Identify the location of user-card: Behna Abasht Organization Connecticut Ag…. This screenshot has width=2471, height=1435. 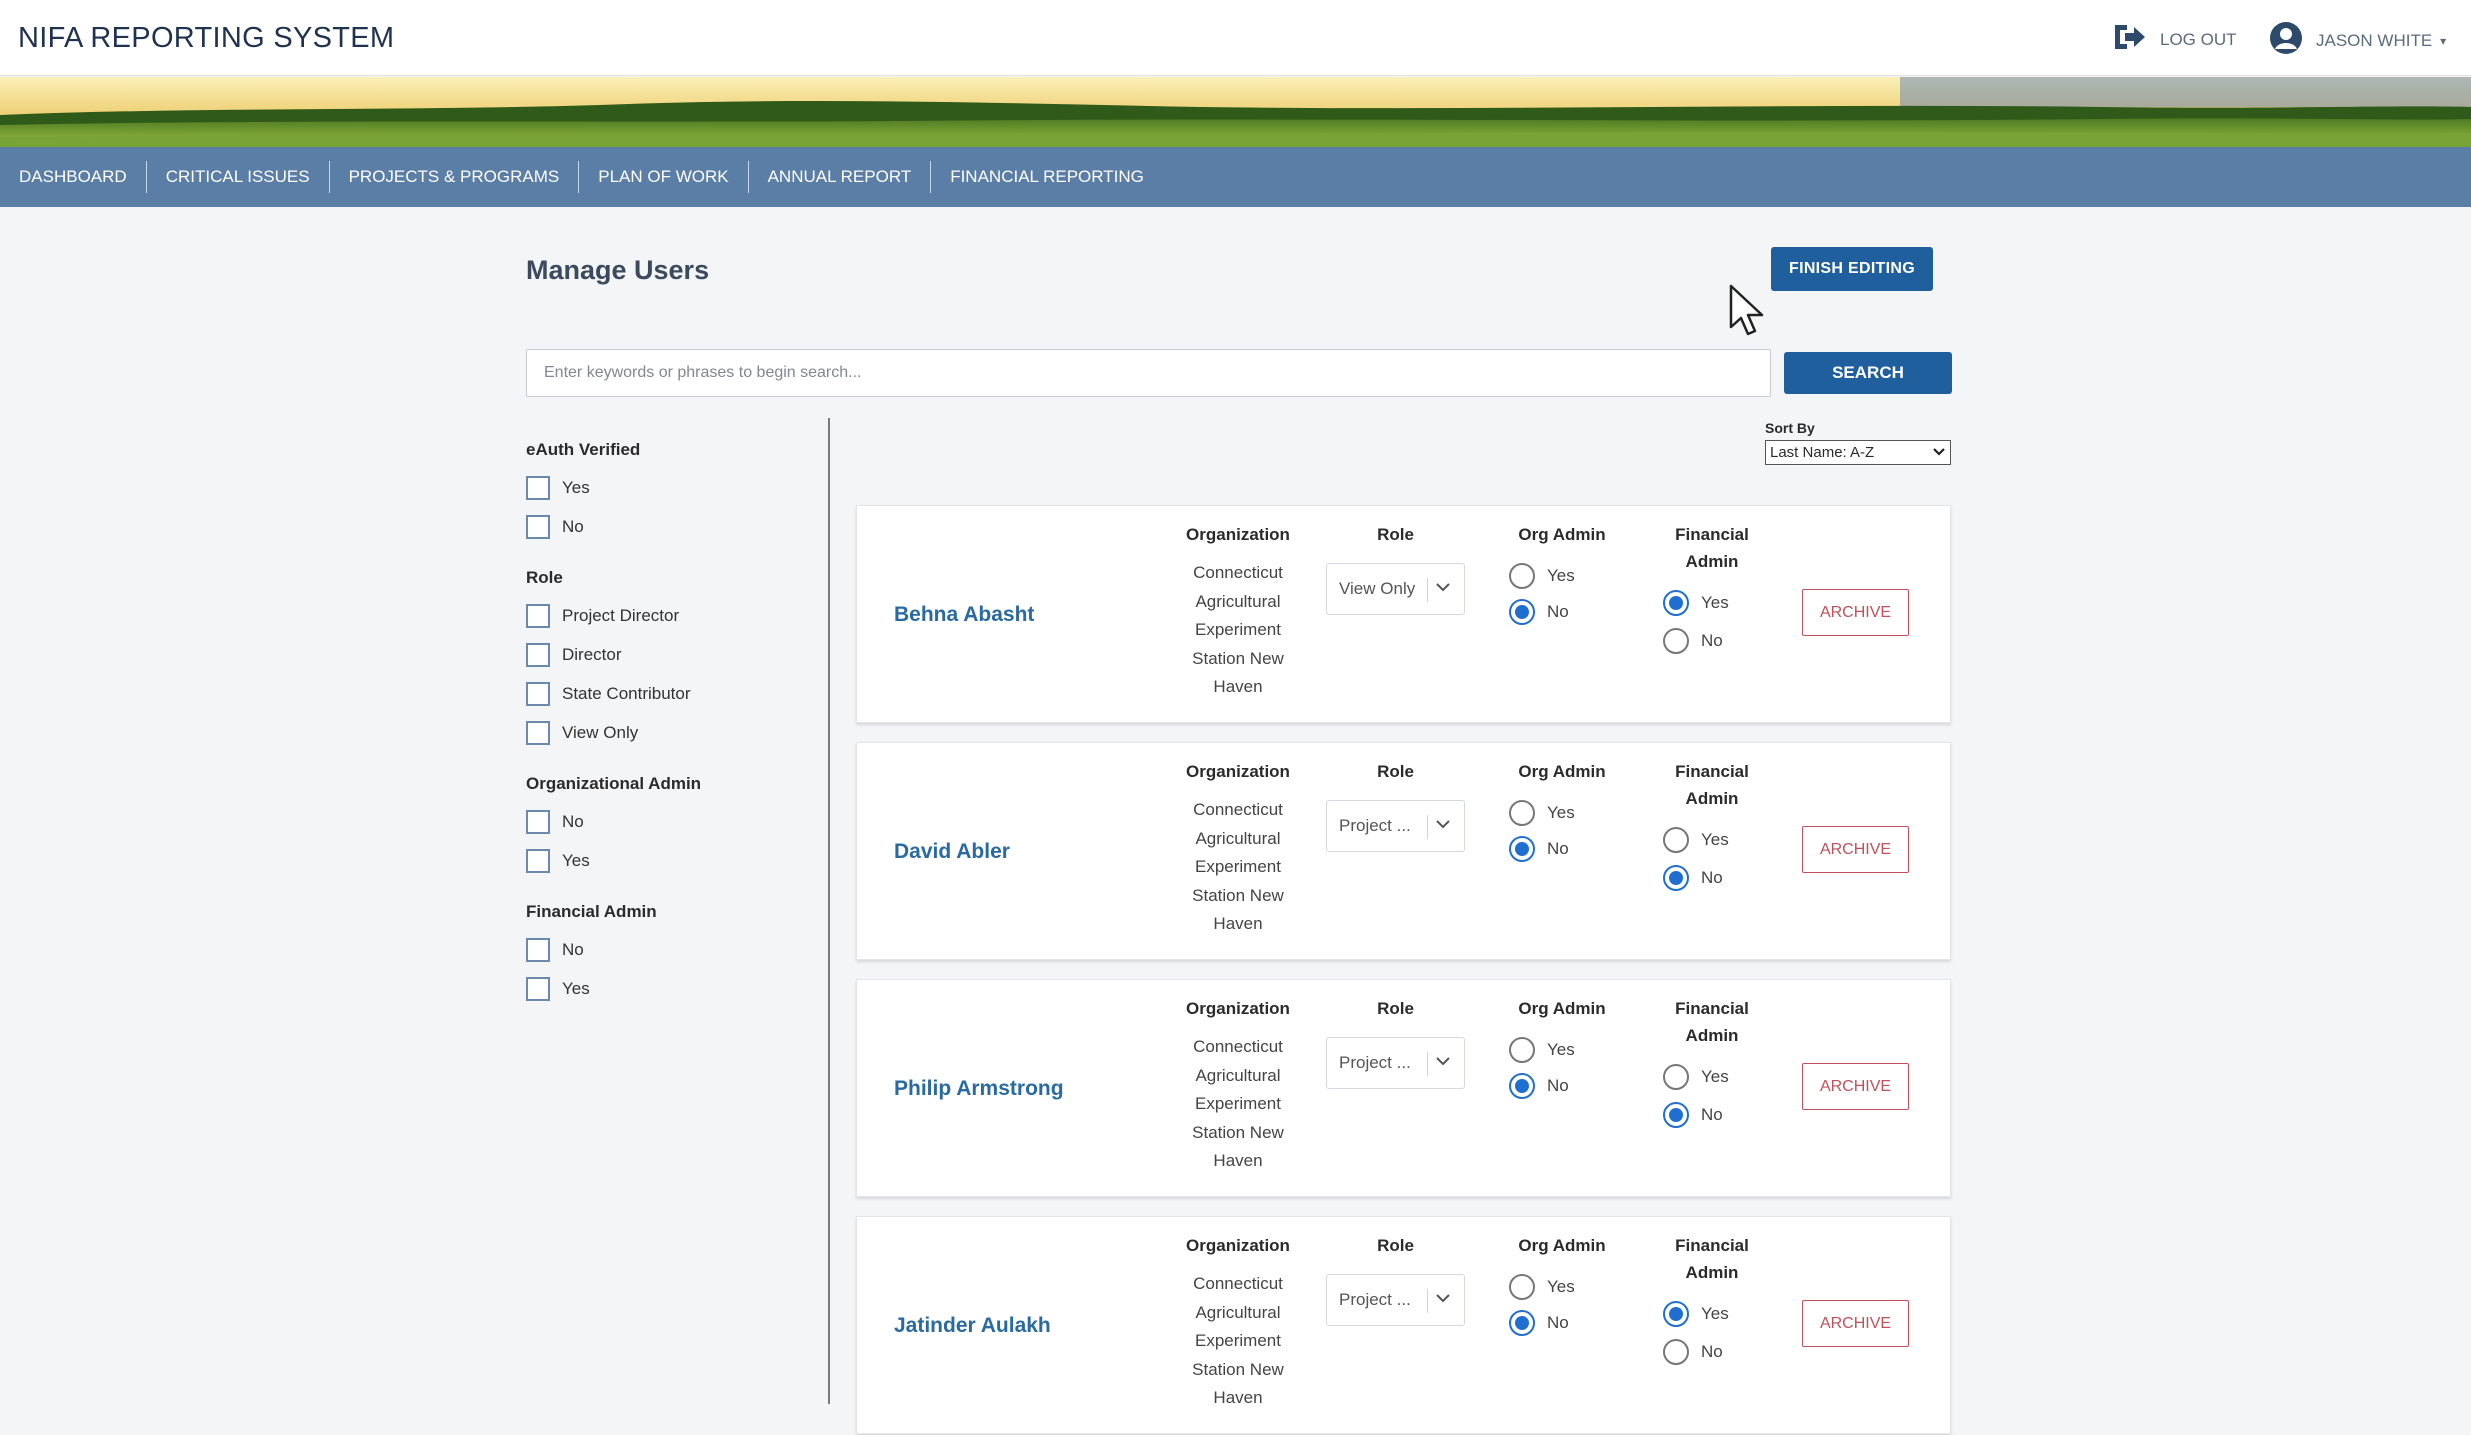
(1403, 614).